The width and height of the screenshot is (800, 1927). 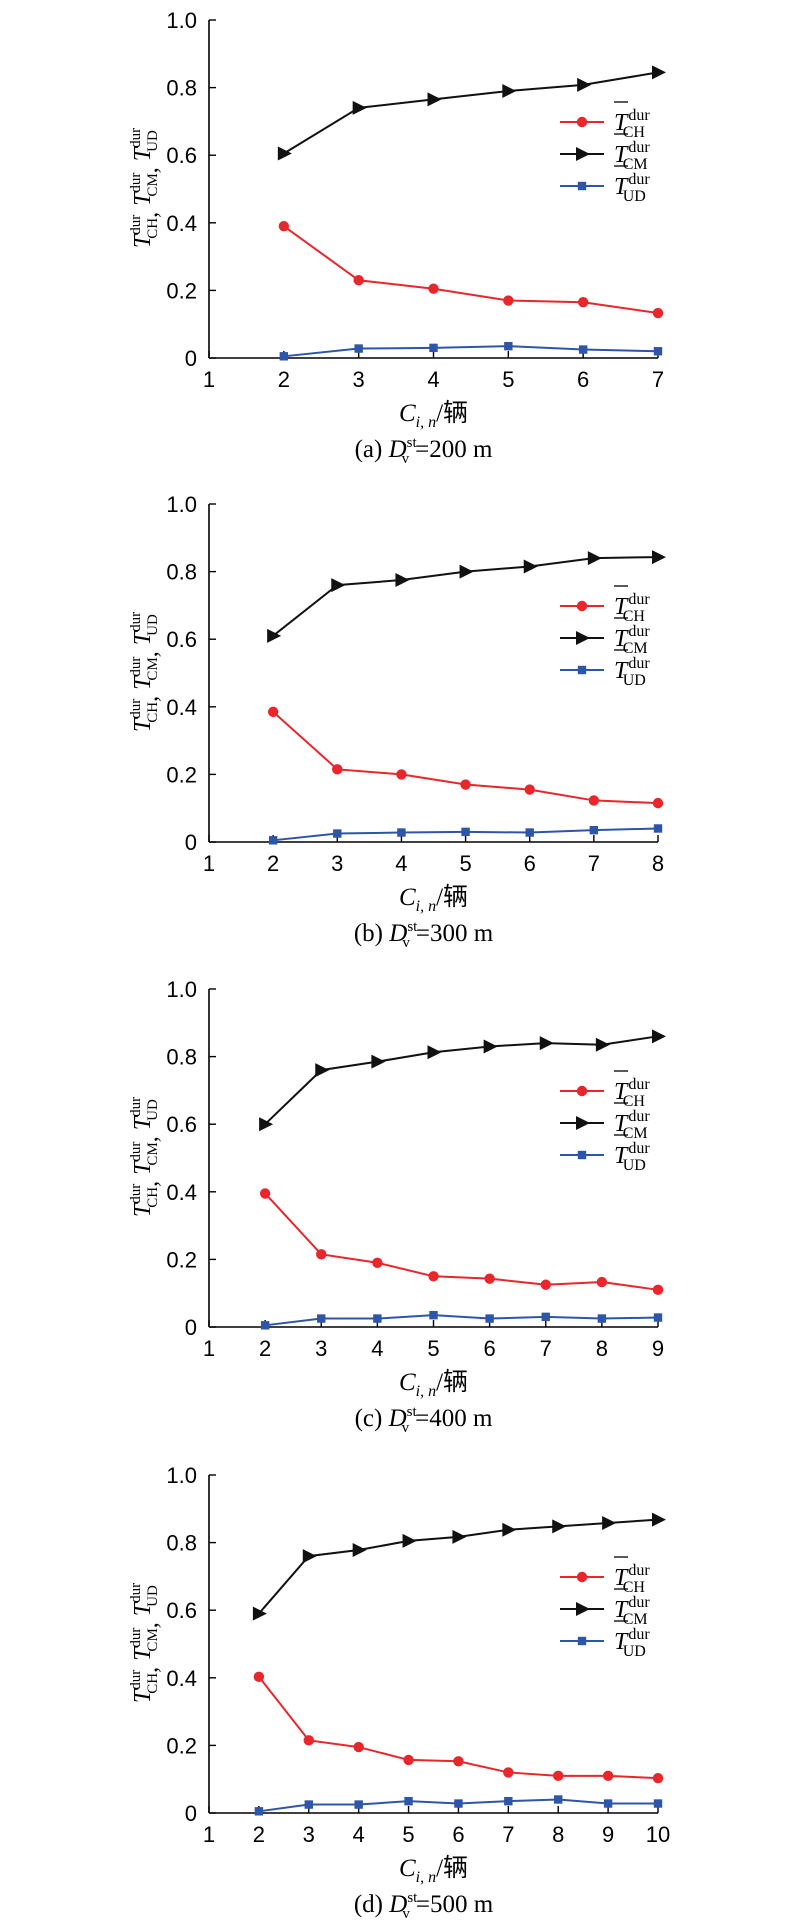 What do you see at coordinates (424, 451) in the screenshot?
I see `panel-caption: (a) Dst v =200 m` at bounding box center [424, 451].